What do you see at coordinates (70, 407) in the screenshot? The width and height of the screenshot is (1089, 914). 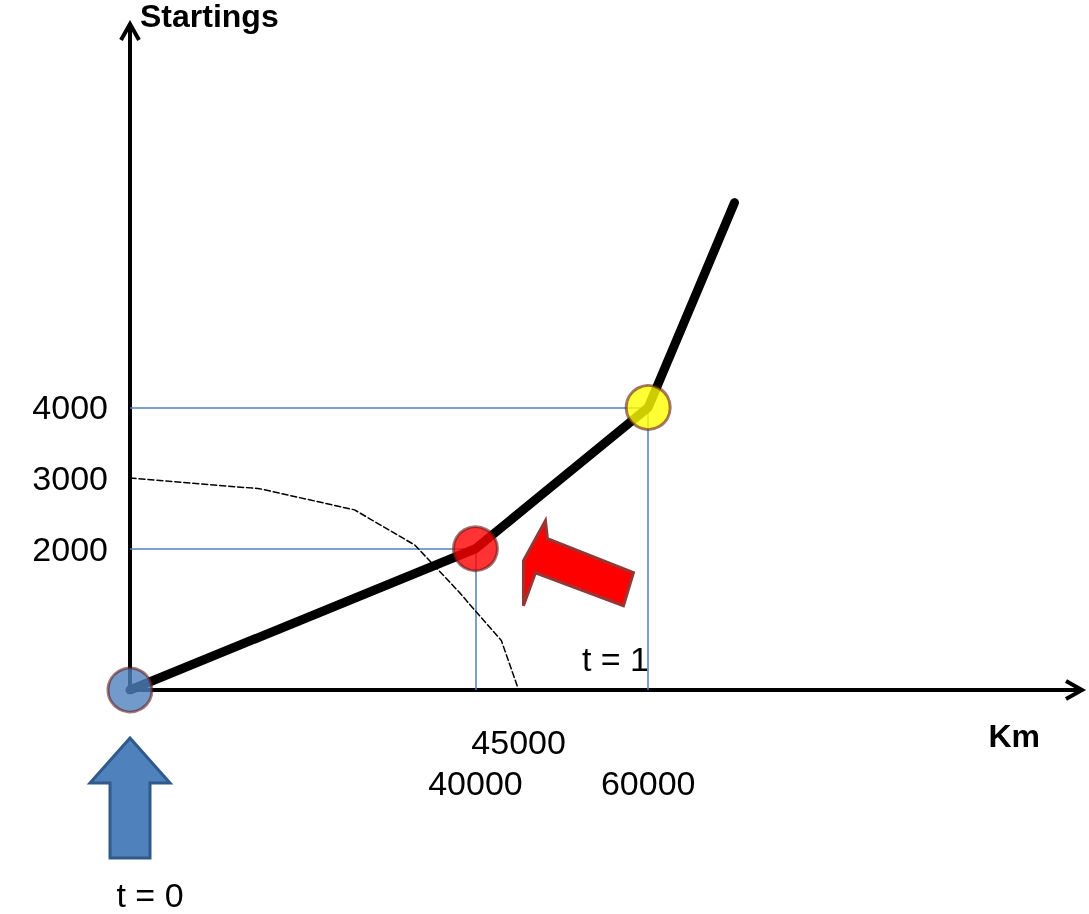 I see `y-tick-label: 4000` at bounding box center [70, 407].